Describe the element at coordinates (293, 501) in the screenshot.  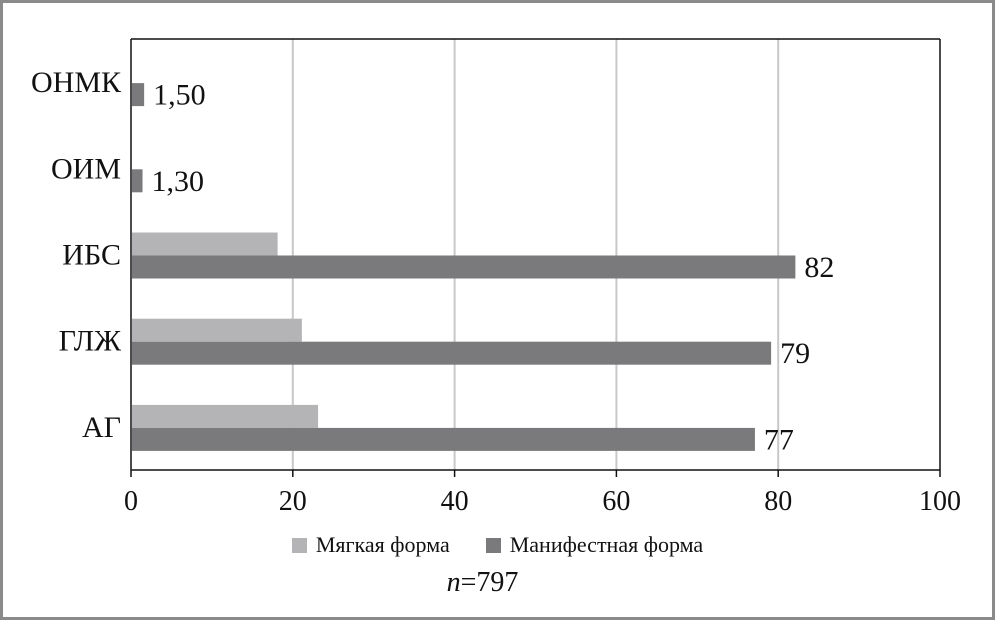
I see `x-tick-label: 20` at that location.